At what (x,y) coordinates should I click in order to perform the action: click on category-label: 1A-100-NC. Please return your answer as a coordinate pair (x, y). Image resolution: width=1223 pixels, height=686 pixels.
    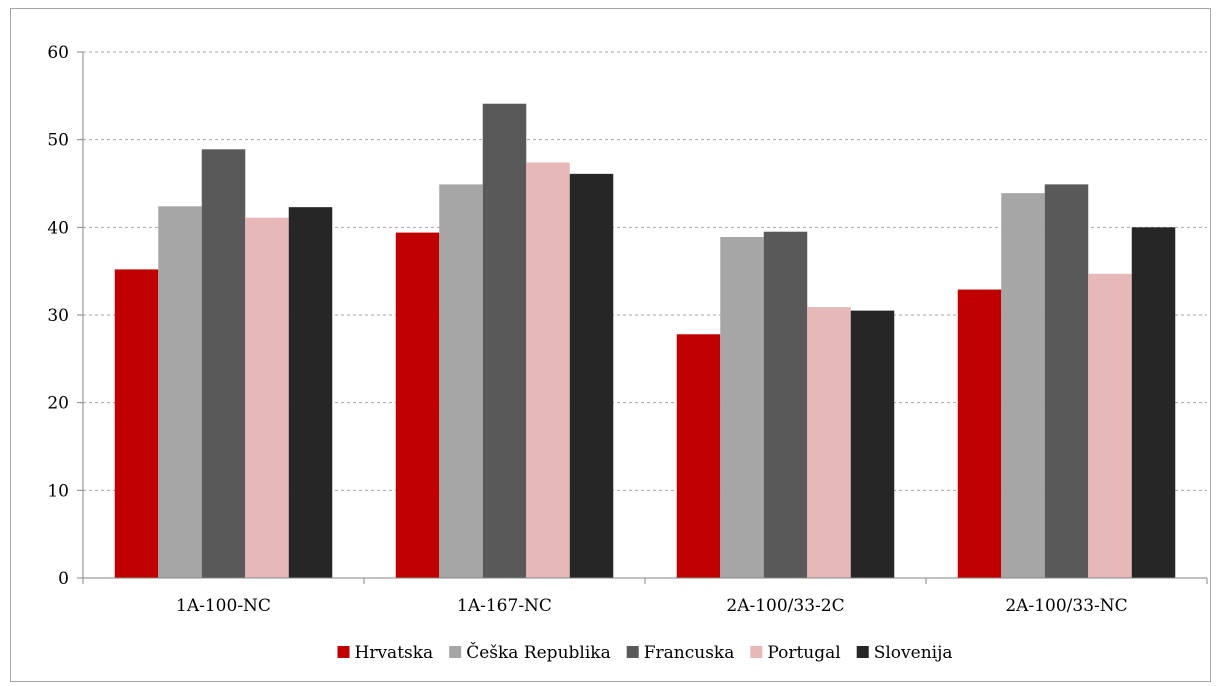
    Looking at the image, I should click on (223, 606).